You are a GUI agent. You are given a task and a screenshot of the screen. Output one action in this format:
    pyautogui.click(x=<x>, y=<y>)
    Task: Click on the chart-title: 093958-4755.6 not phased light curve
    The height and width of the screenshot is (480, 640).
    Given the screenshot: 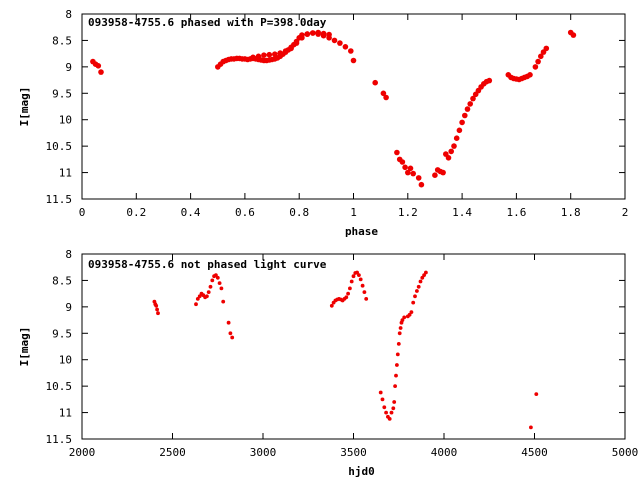 What is the action you would take?
    pyautogui.click(x=207, y=264)
    